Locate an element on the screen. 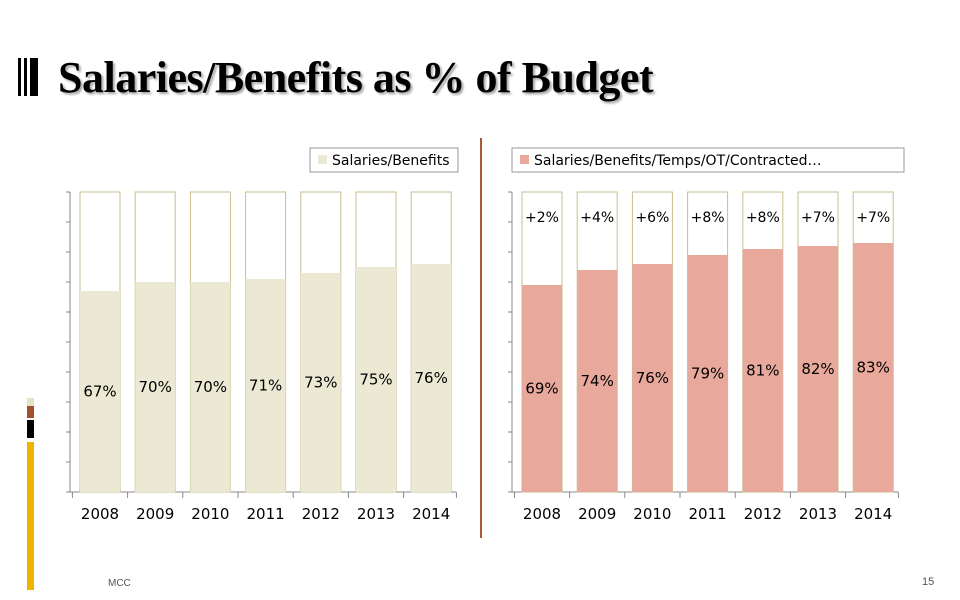 This screenshot has width=960, height=600. accent-bar-brown is located at coordinates (30, 412).